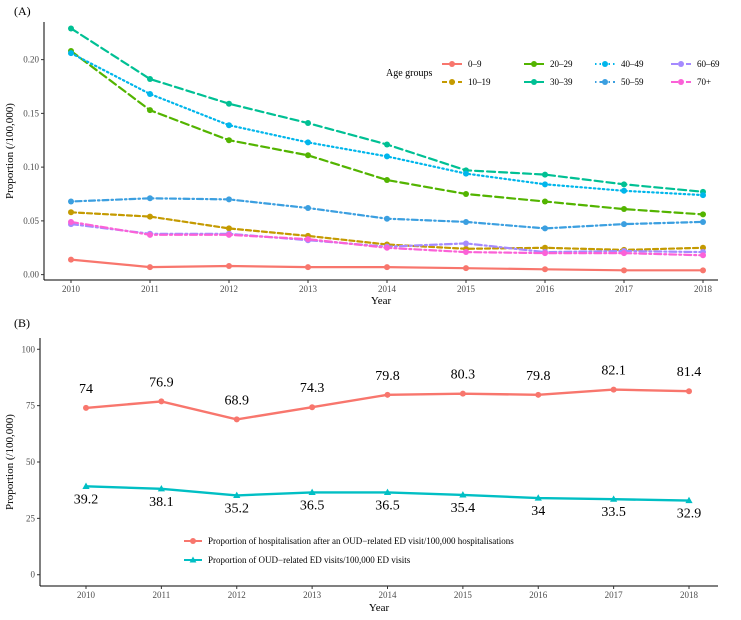 The image size is (741, 620). I want to click on panel-b-label: (B), so click(22, 323).